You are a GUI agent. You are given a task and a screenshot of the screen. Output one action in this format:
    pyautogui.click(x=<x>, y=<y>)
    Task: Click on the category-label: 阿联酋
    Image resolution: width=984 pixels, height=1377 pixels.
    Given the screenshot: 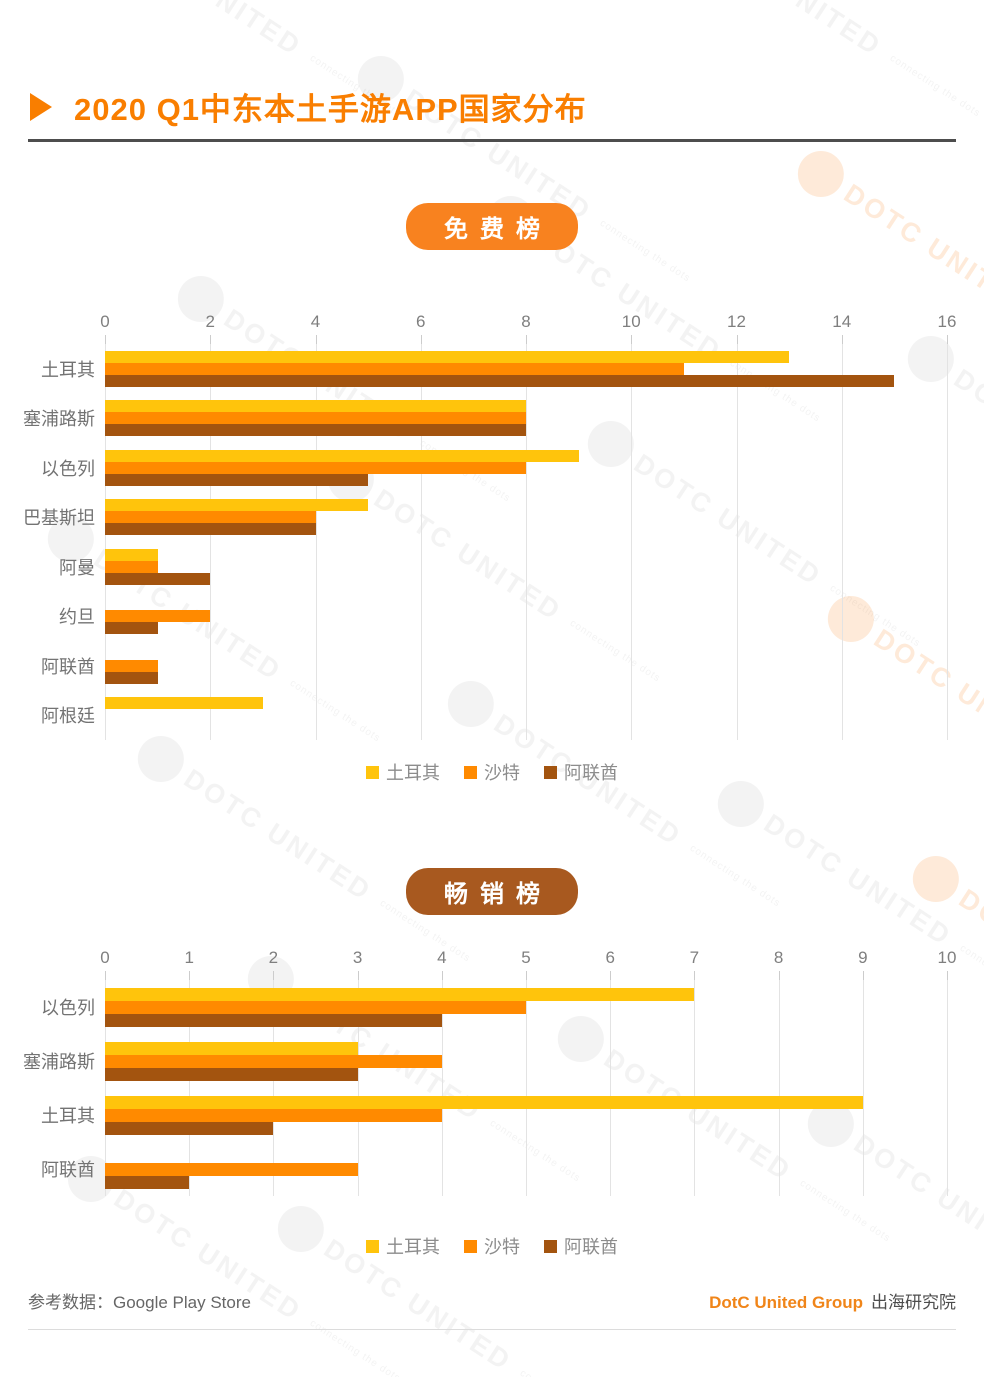 What is the action you would take?
    pyautogui.click(x=68, y=1170)
    